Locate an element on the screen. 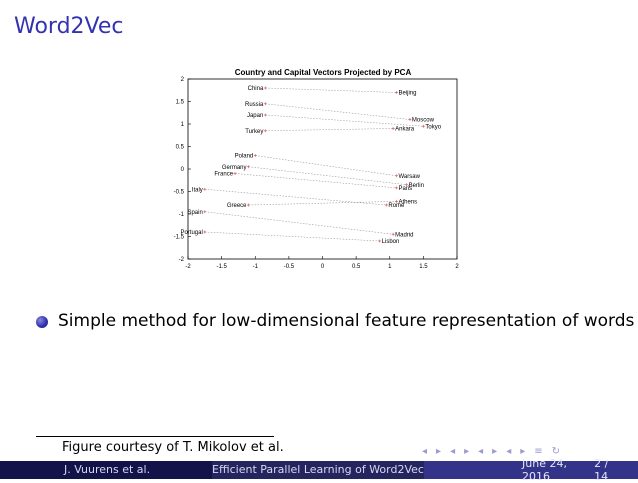  country-label: France is located at coordinates (223, 175).